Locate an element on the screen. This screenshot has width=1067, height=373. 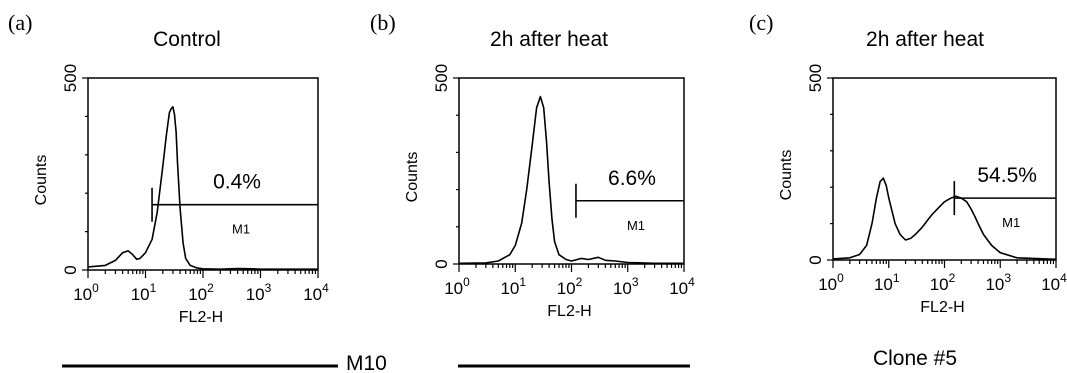
gate-percentage: 6.6% is located at coordinates (632, 178).